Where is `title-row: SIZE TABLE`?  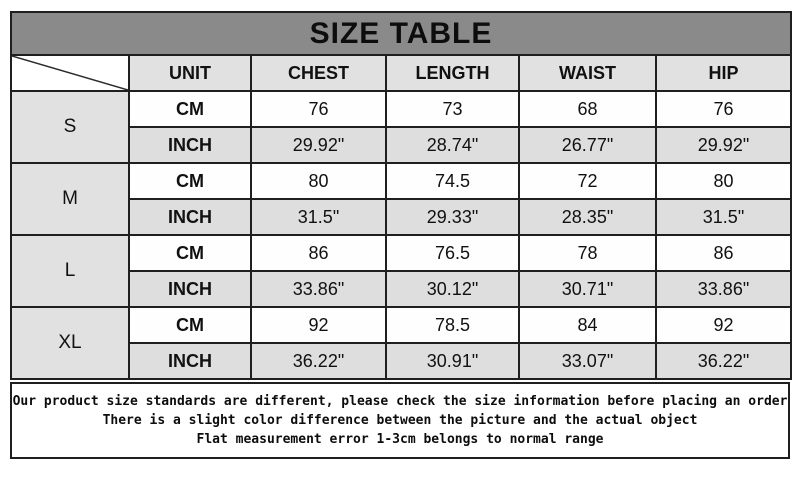
title-row: SIZE TABLE is located at coordinates (401, 33).